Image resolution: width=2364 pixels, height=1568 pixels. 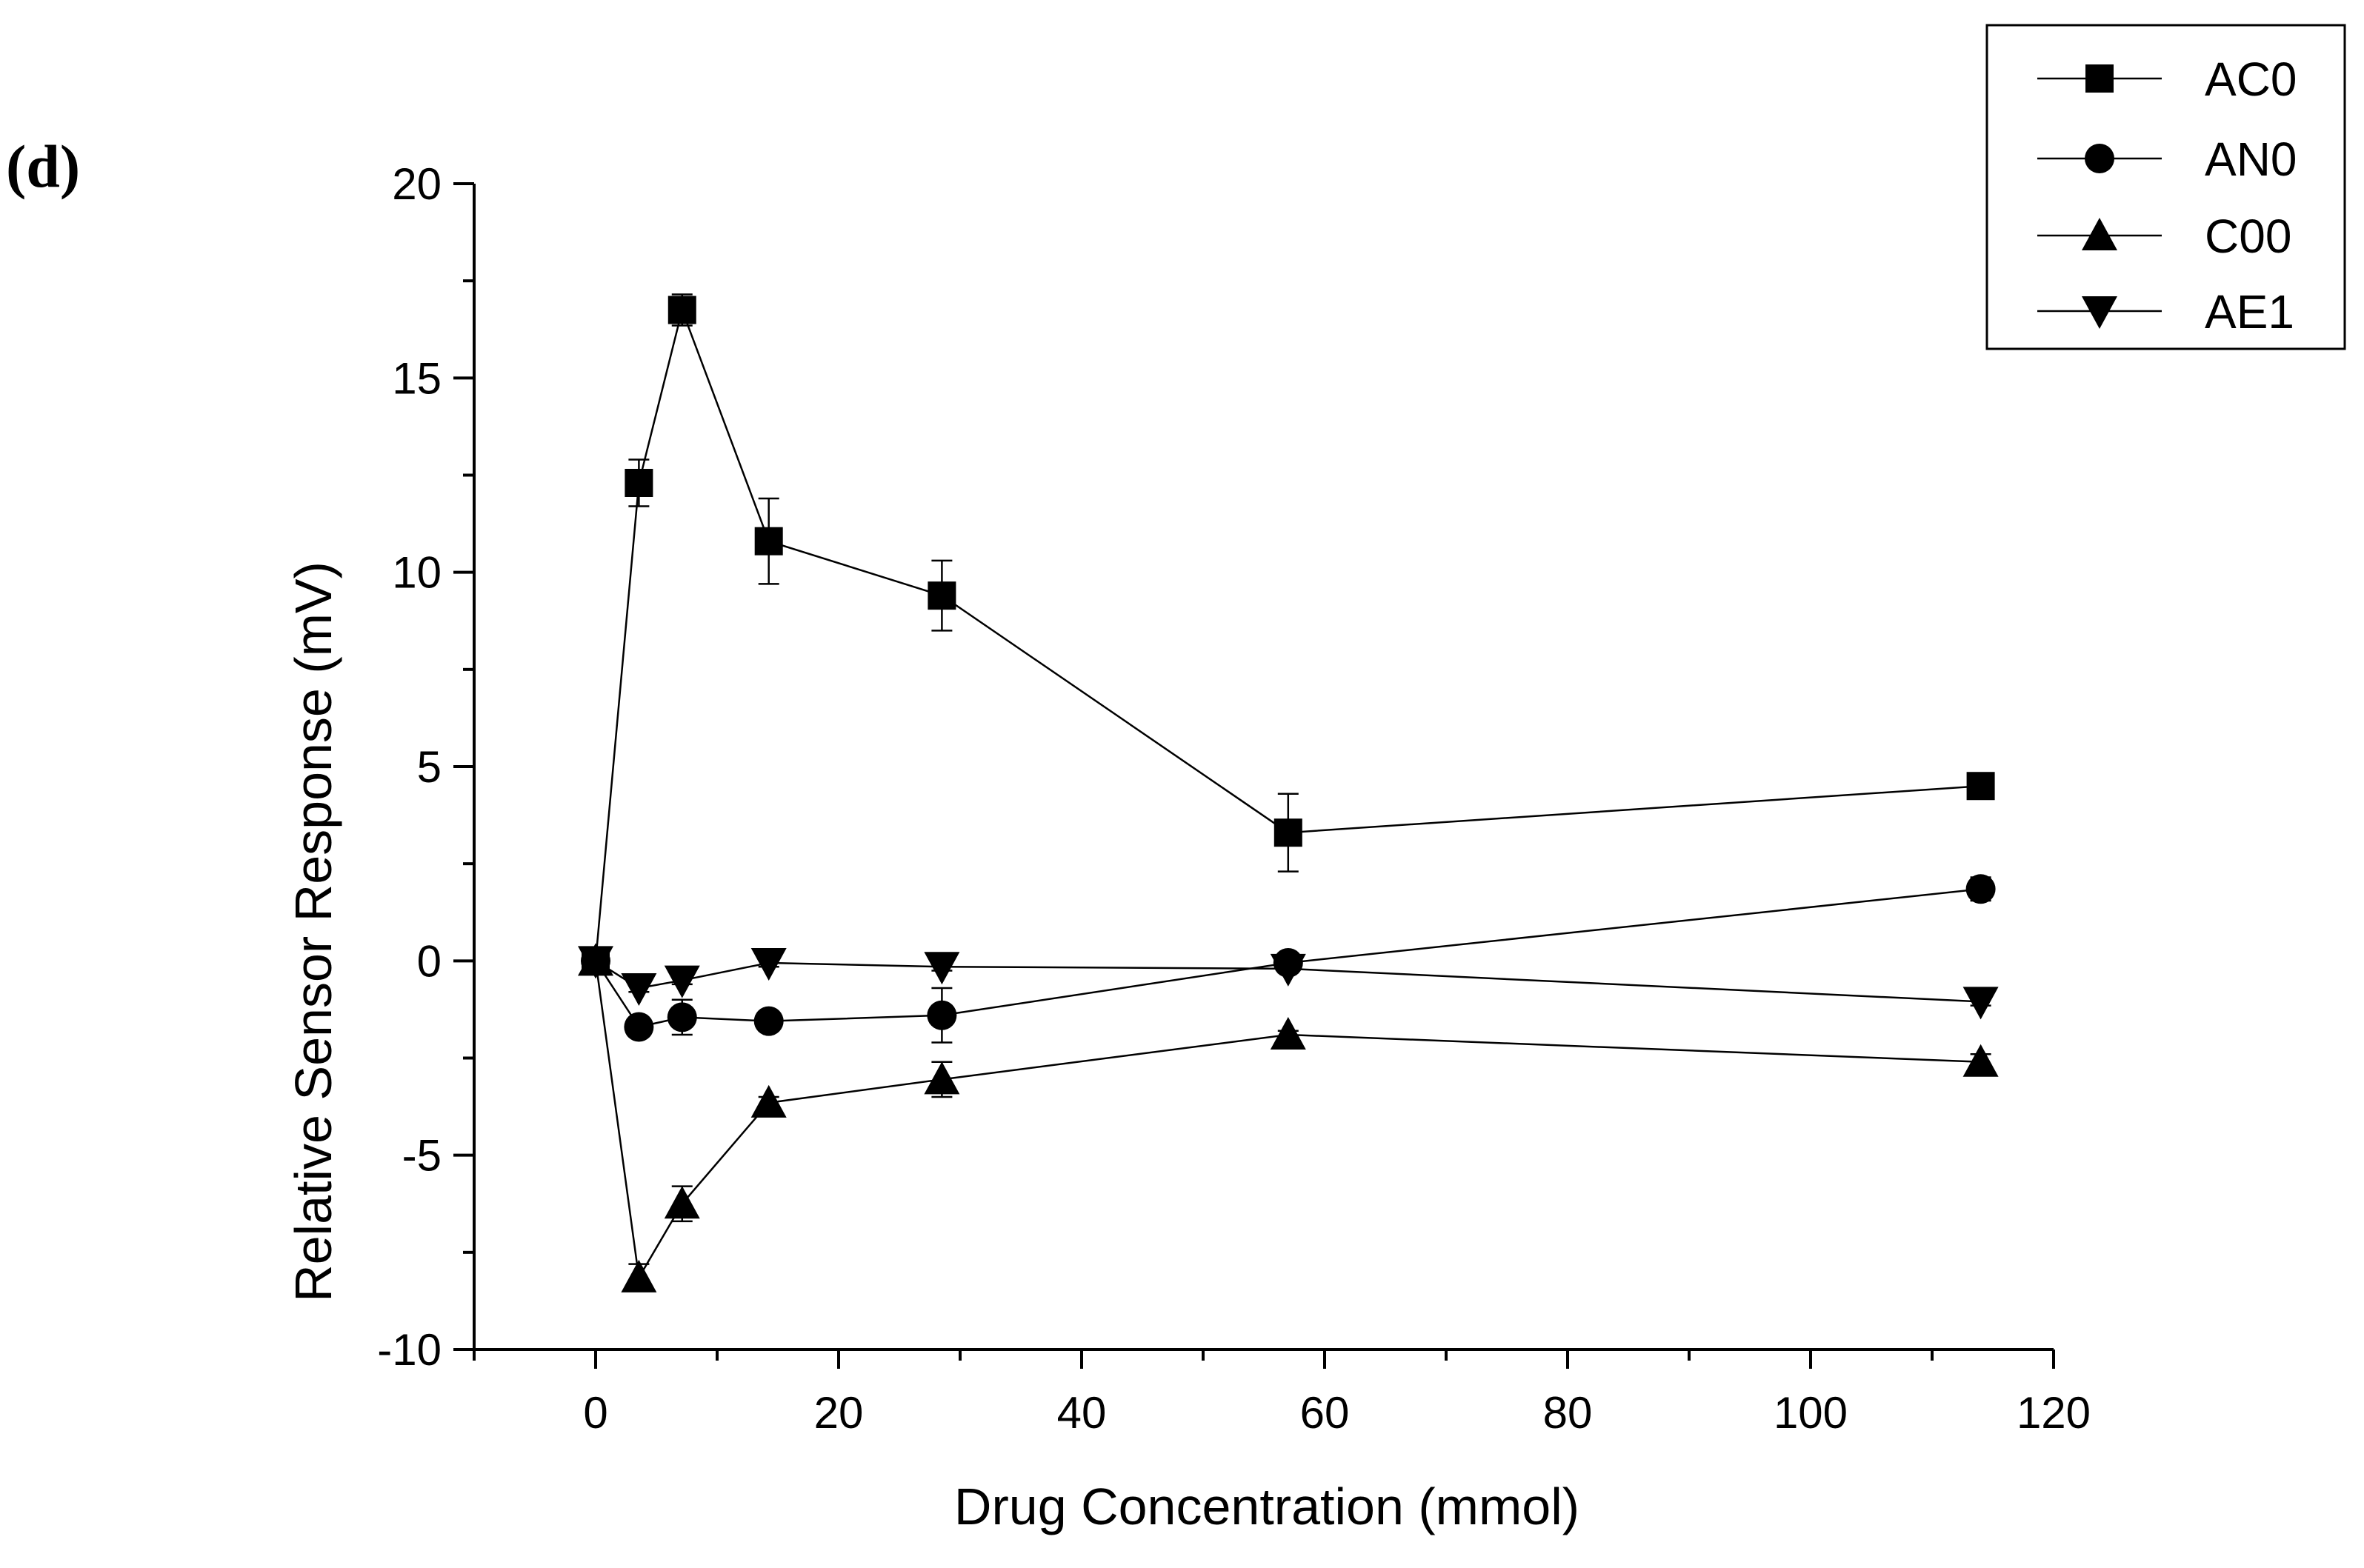 I want to click on series-c00, so click(x=1288, y=1118).